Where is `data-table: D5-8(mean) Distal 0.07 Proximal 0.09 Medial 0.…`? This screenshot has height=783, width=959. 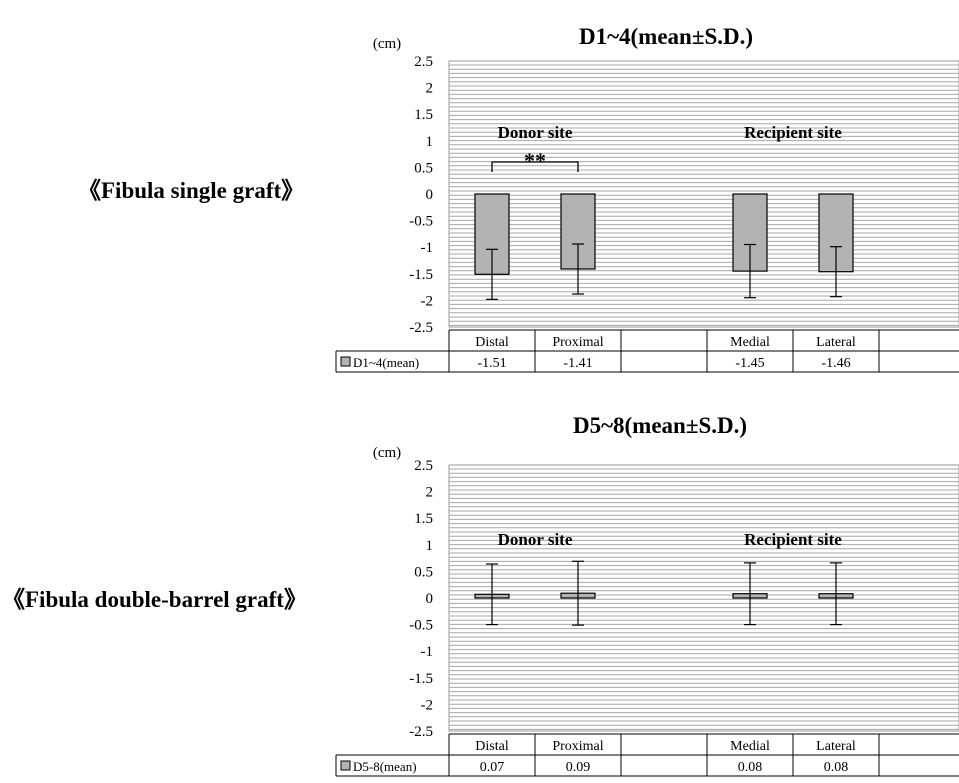 data-table: D5-8(mean) Distal 0.07 Proximal 0.09 Medial 0.… is located at coordinates (647, 755).